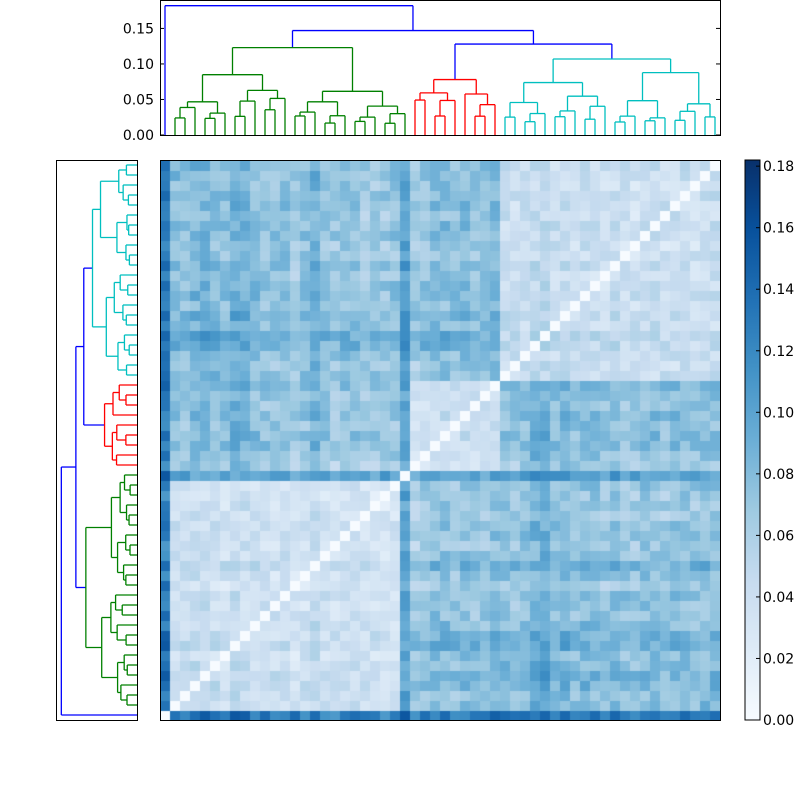 Image resolution: width=800 pixels, height=800 pixels. Describe the element at coordinates (778, 659) in the screenshot. I see `colorbar-tick-label: 0.02` at that location.